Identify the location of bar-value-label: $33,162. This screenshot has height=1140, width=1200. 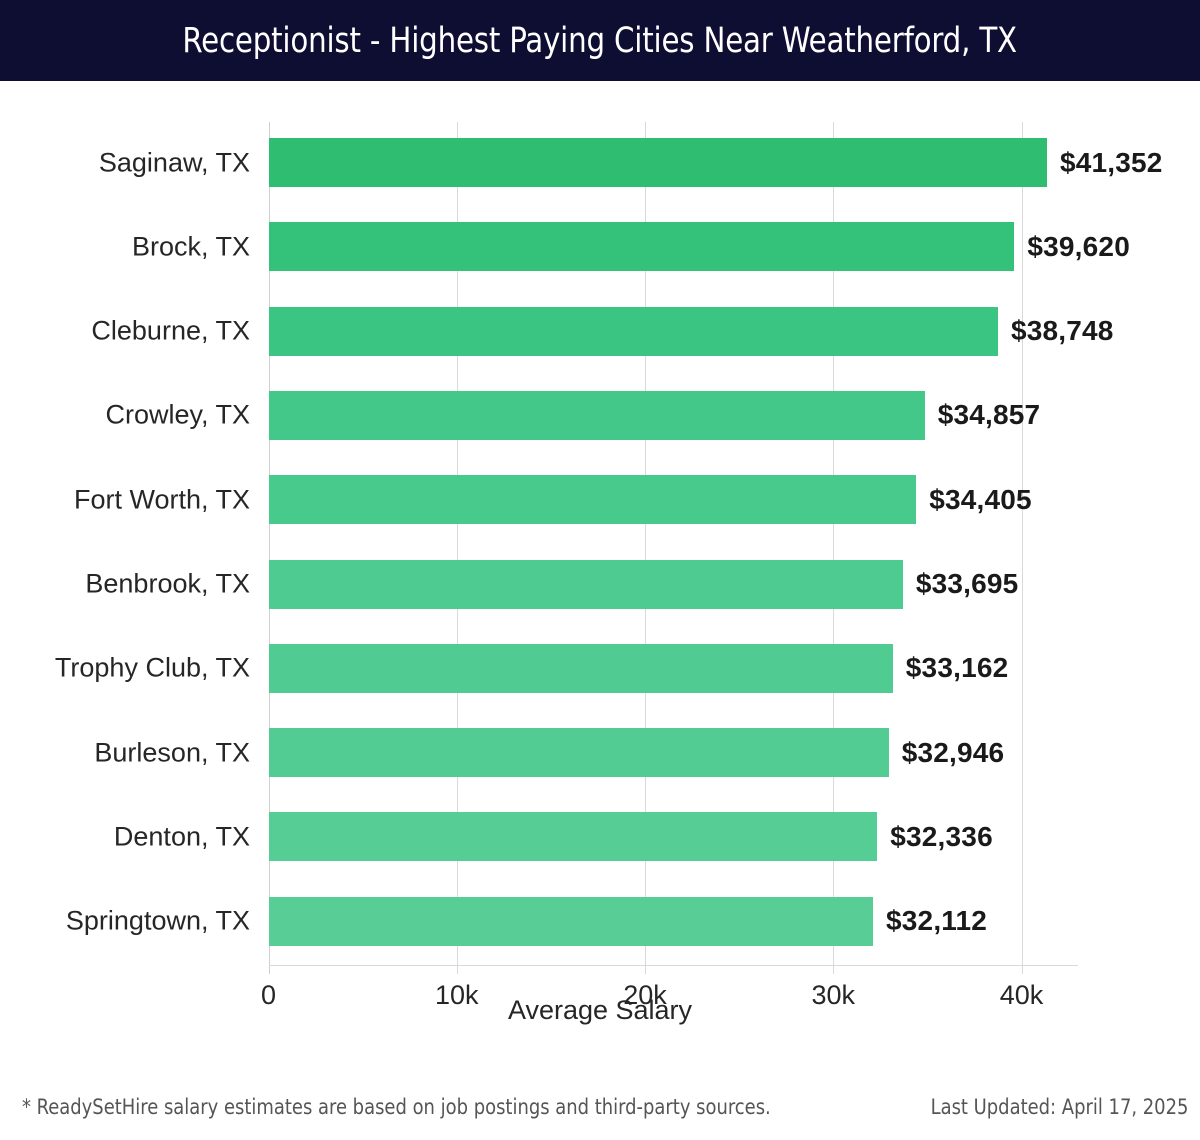
(957, 668).